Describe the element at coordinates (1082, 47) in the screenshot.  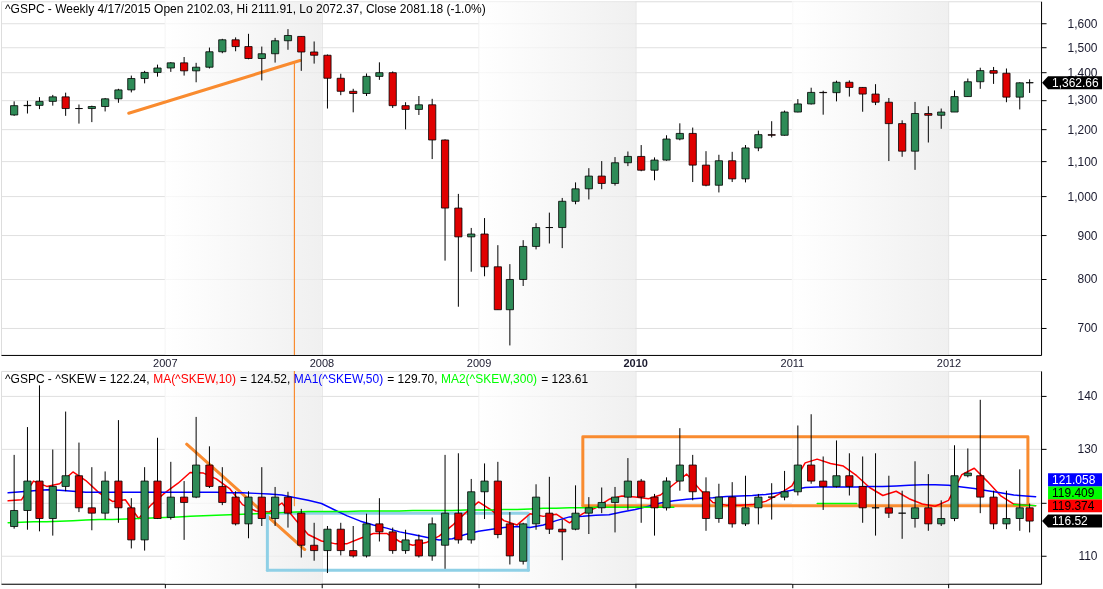
I see `y-tick-label: 1,500` at that location.